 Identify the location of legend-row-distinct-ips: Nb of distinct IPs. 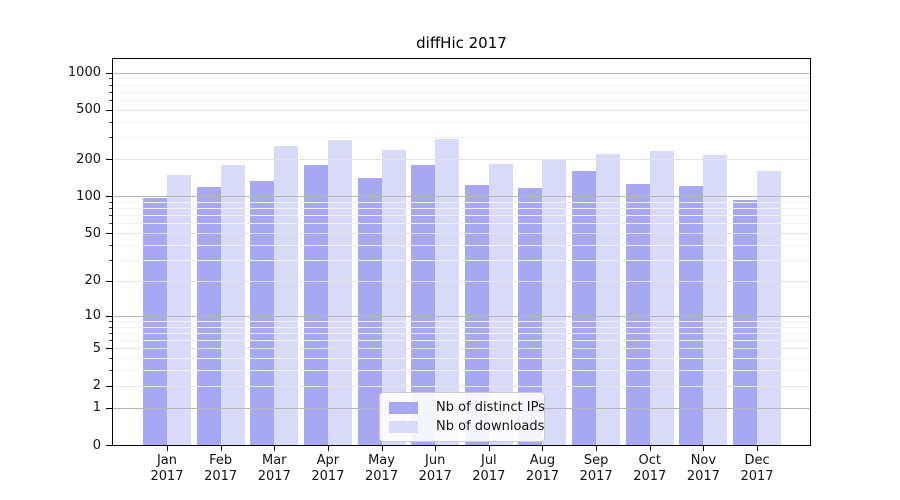
(467, 407).